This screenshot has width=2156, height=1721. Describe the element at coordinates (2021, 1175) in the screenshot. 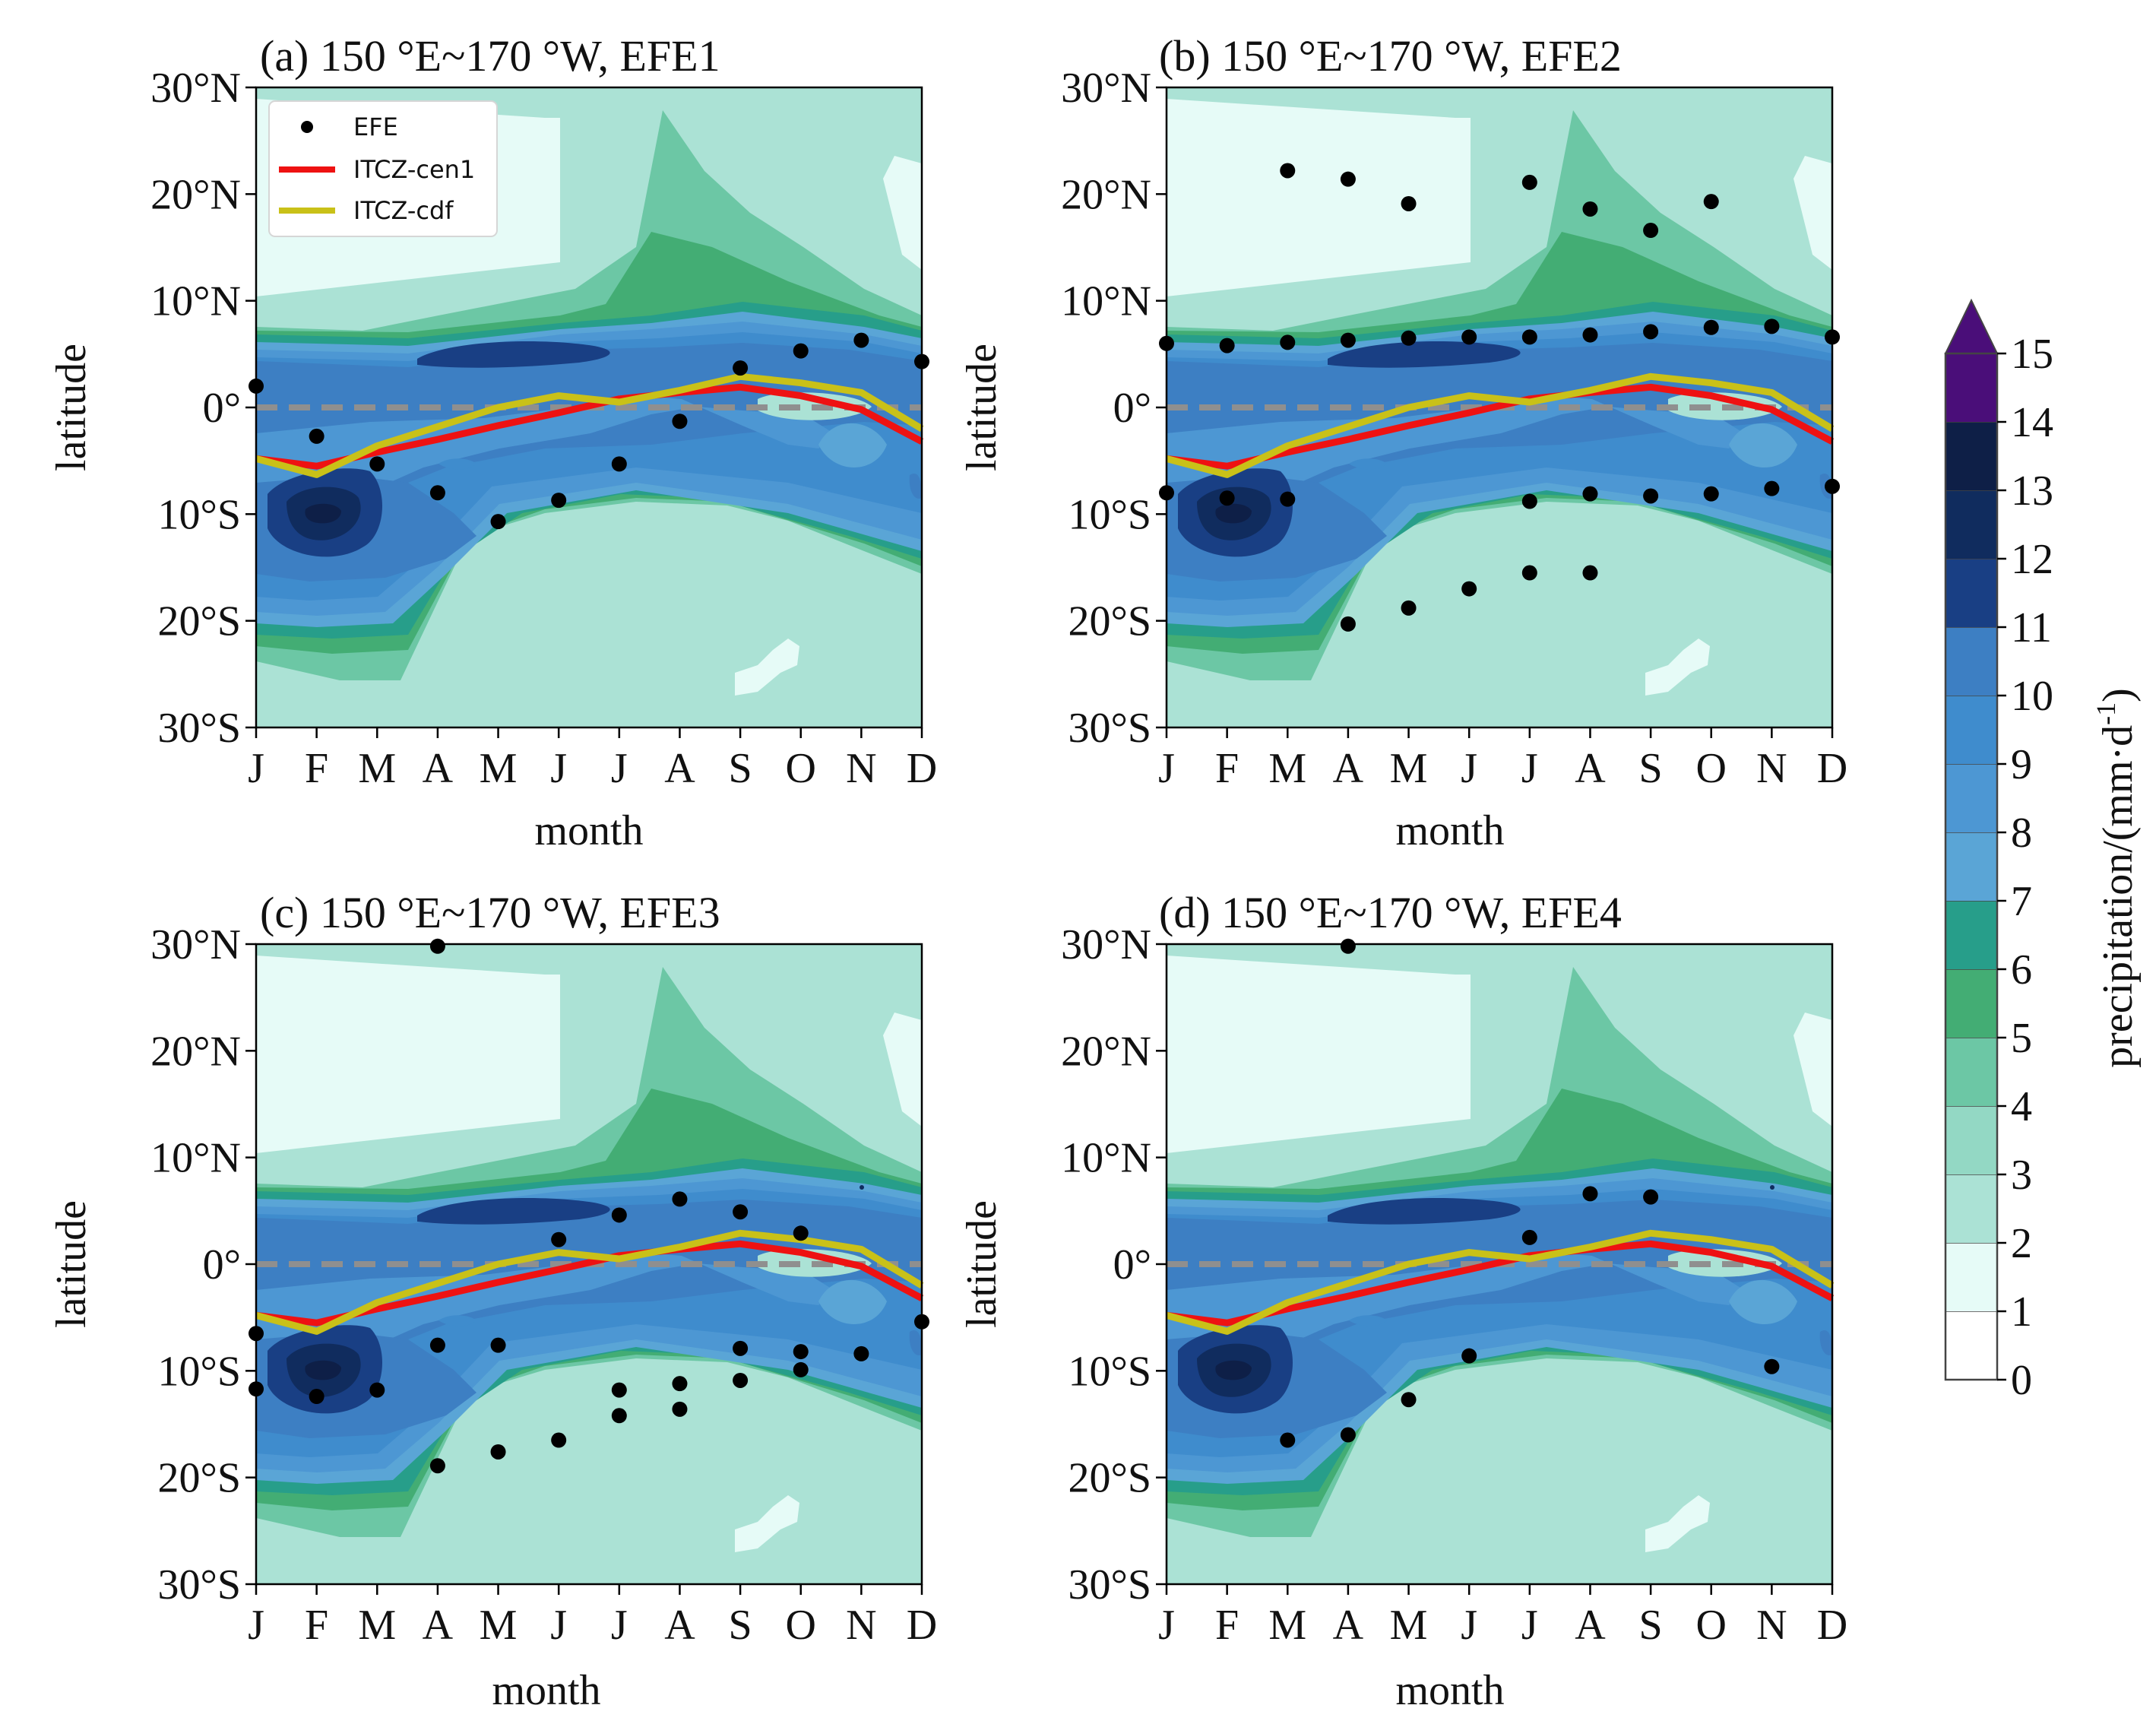

I see `colorbar-tick-label: 3` at that location.